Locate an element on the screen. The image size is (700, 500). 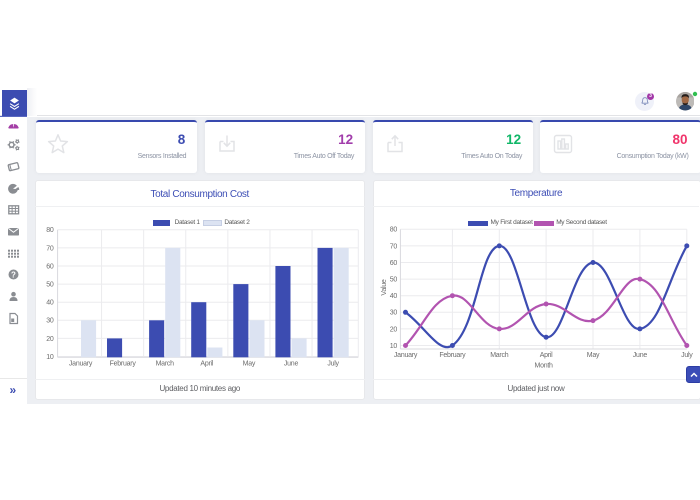
svg-text: Month is located at coordinates (543, 365).